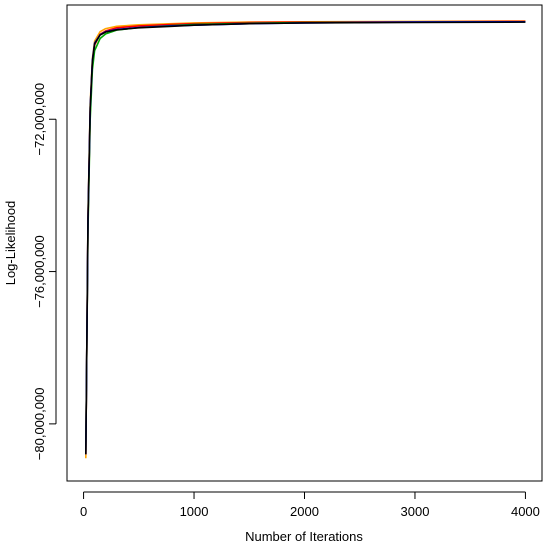 Image resolution: width=550 pixels, height=548 pixels. What do you see at coordinates (194, 511) in the screenshot?
I see `x-tick-label: 1000` at bounding box center [194, 511].